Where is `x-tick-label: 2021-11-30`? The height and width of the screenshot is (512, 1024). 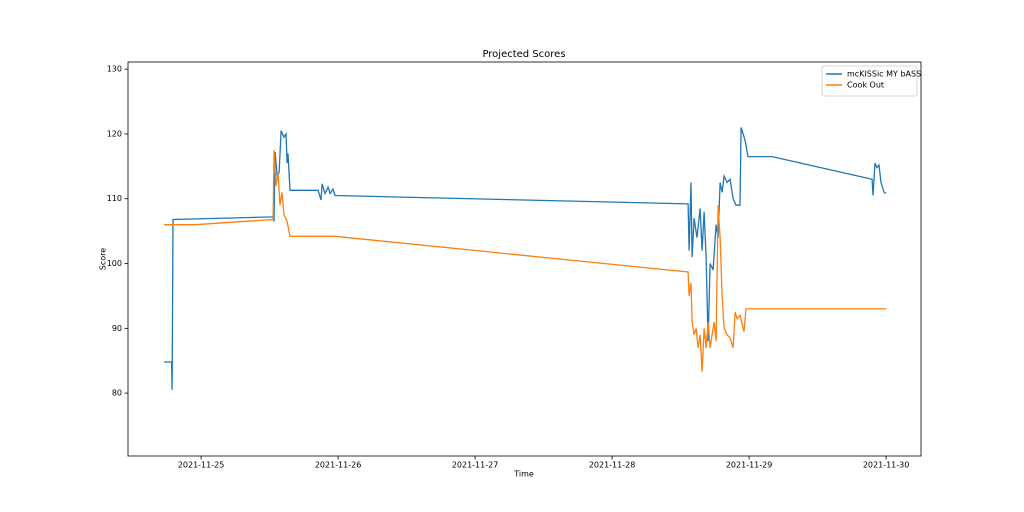 x-tick-label: 2021-11-30 is located at coordinates (886, 465).